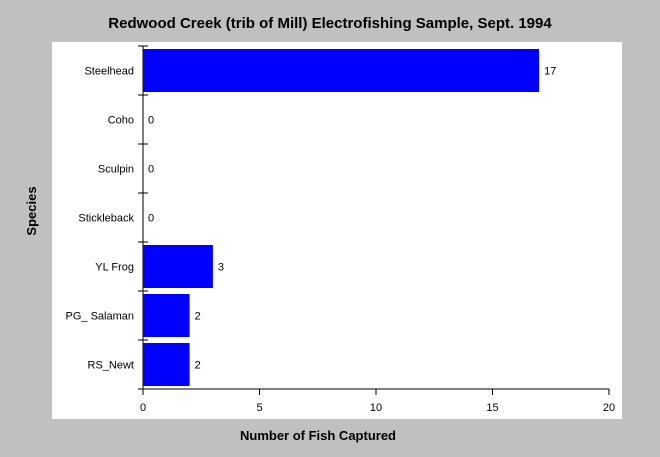 This screenshot has height=457, width=660. What do you see at coordinates (111, 366) in the screenshot?
I see `category-label-rs-newt: RS_Newt` at bounding box center [111, 366].